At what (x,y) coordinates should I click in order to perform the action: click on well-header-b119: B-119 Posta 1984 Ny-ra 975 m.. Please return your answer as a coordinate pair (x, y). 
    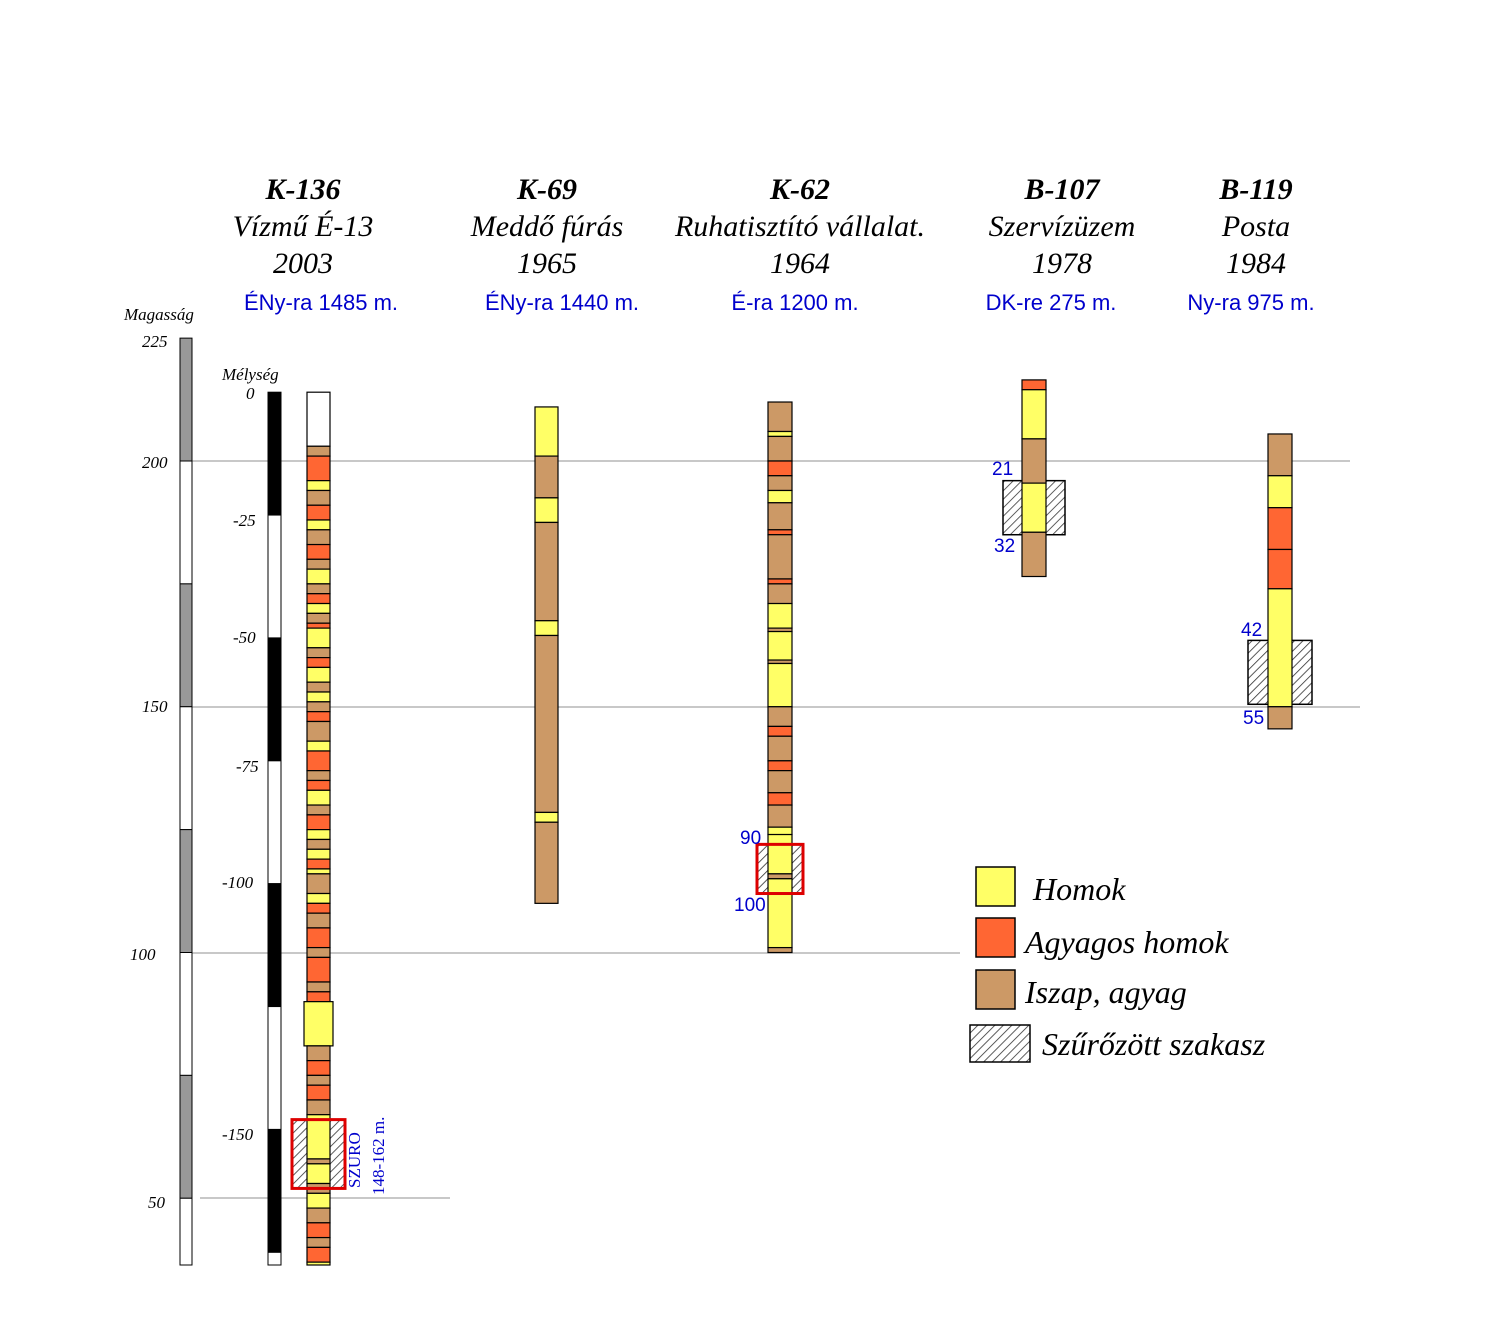
    Looking at the image, I should click on (1250, 244).